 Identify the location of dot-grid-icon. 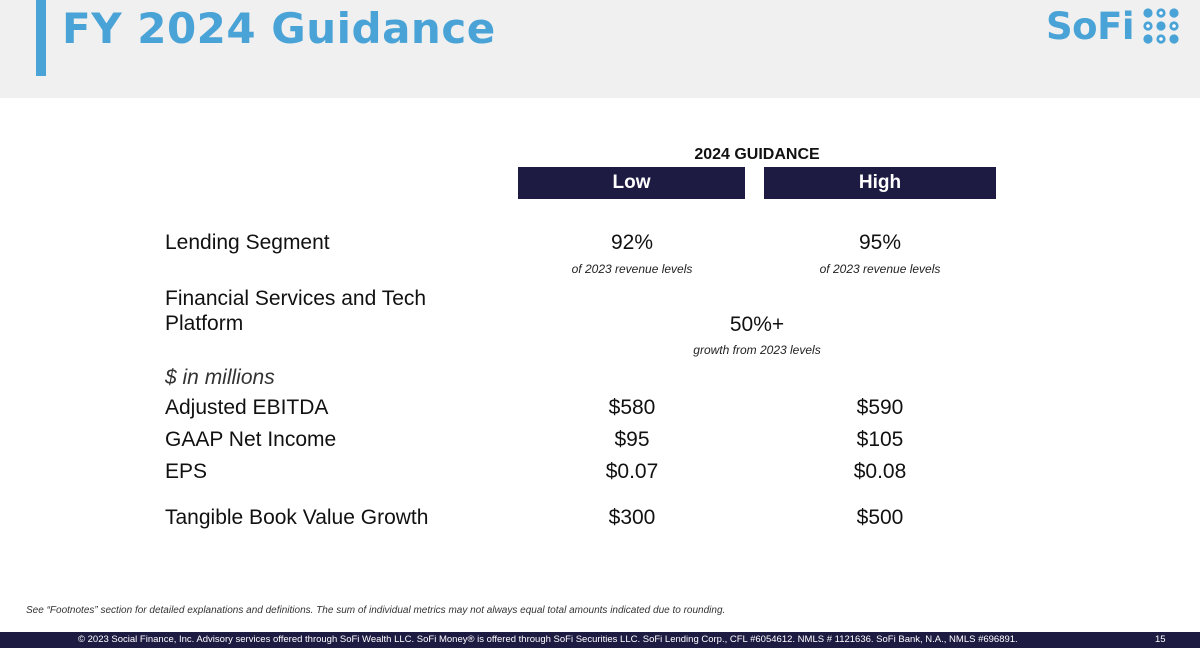
(1161, 26).